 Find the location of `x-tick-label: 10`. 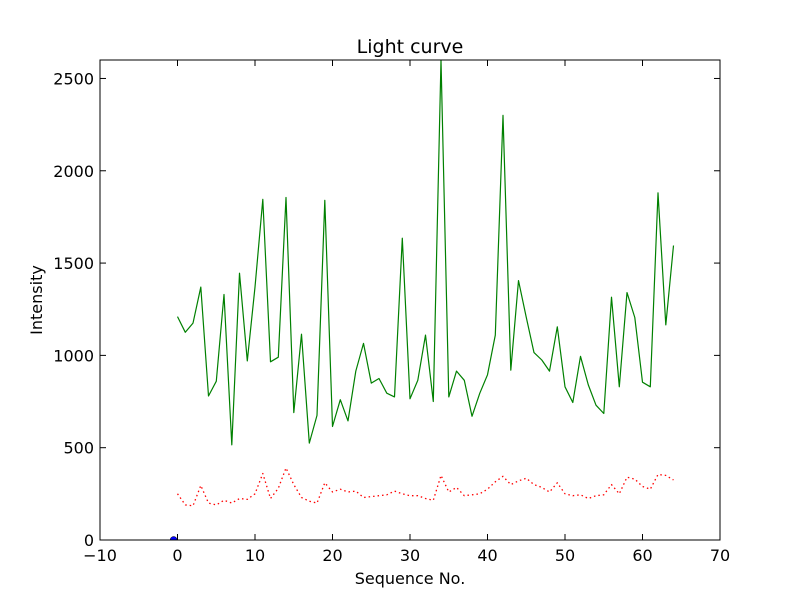

x-tick-label: 10 is located at coordinates (255, 555).